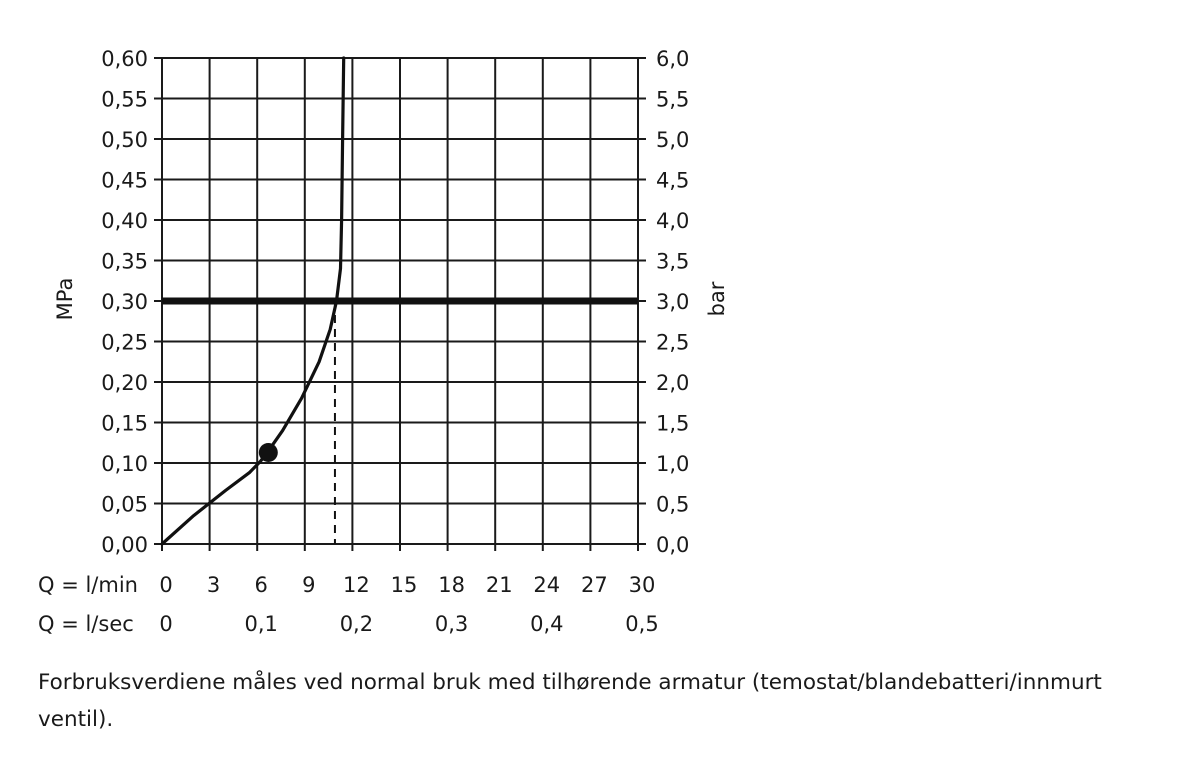  I want to click on x-axis-lmin-tick-label: 27, so click(594, 585).